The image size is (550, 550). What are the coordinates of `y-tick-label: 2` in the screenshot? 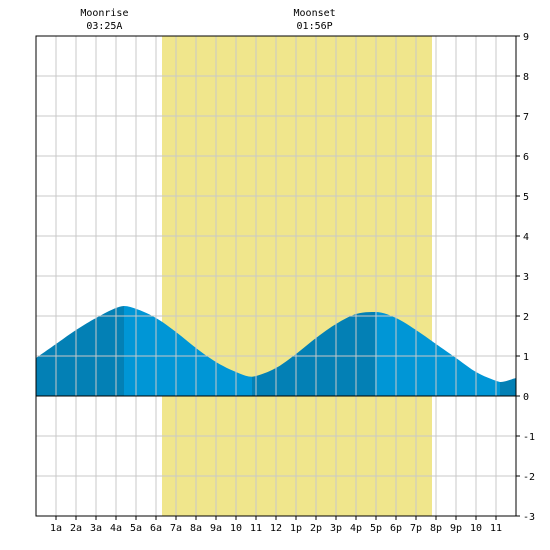 It's located at (526, 317).